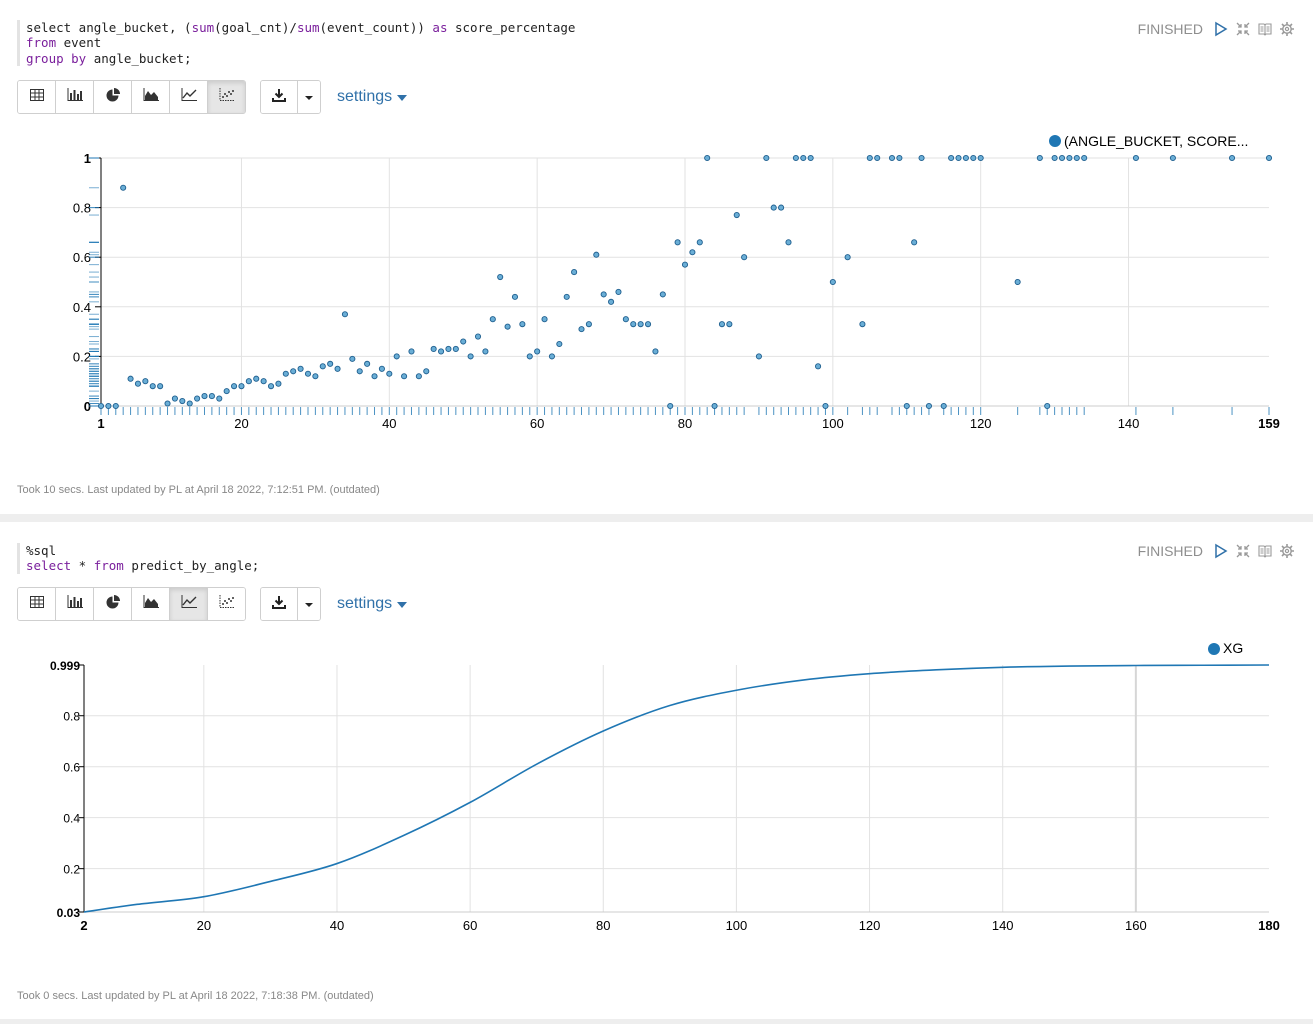 This screenshot has width=1313, height=1024. I want to click on caret-down-icon, so click(402, 97).